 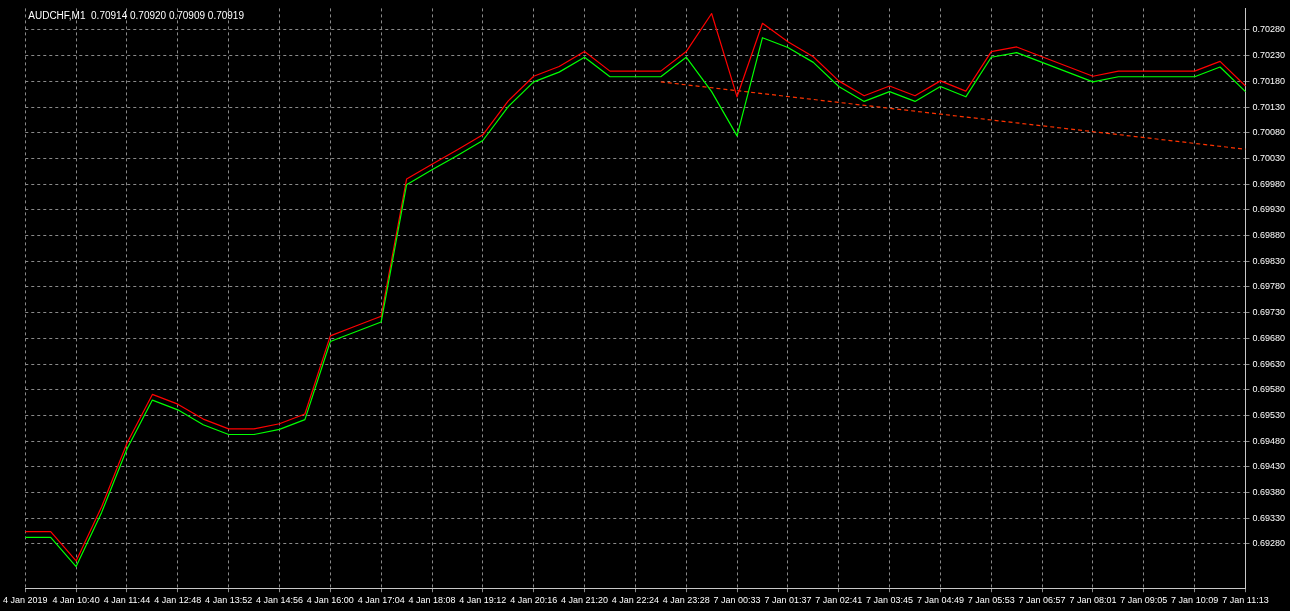 I want to click on x-tick-label: 4 Jan 17:04, so click(x=381, y=600).